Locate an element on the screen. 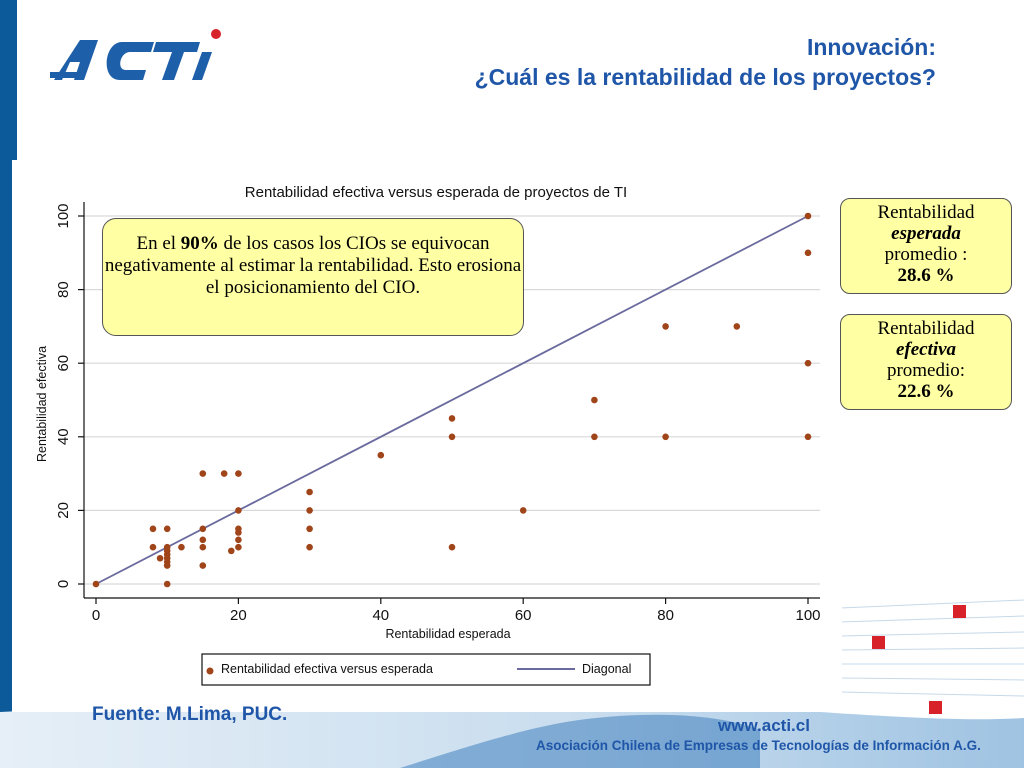  expected-average-box: Rentabilidad esperada promedio : 28.6 % is located at coordinates (926, 246).